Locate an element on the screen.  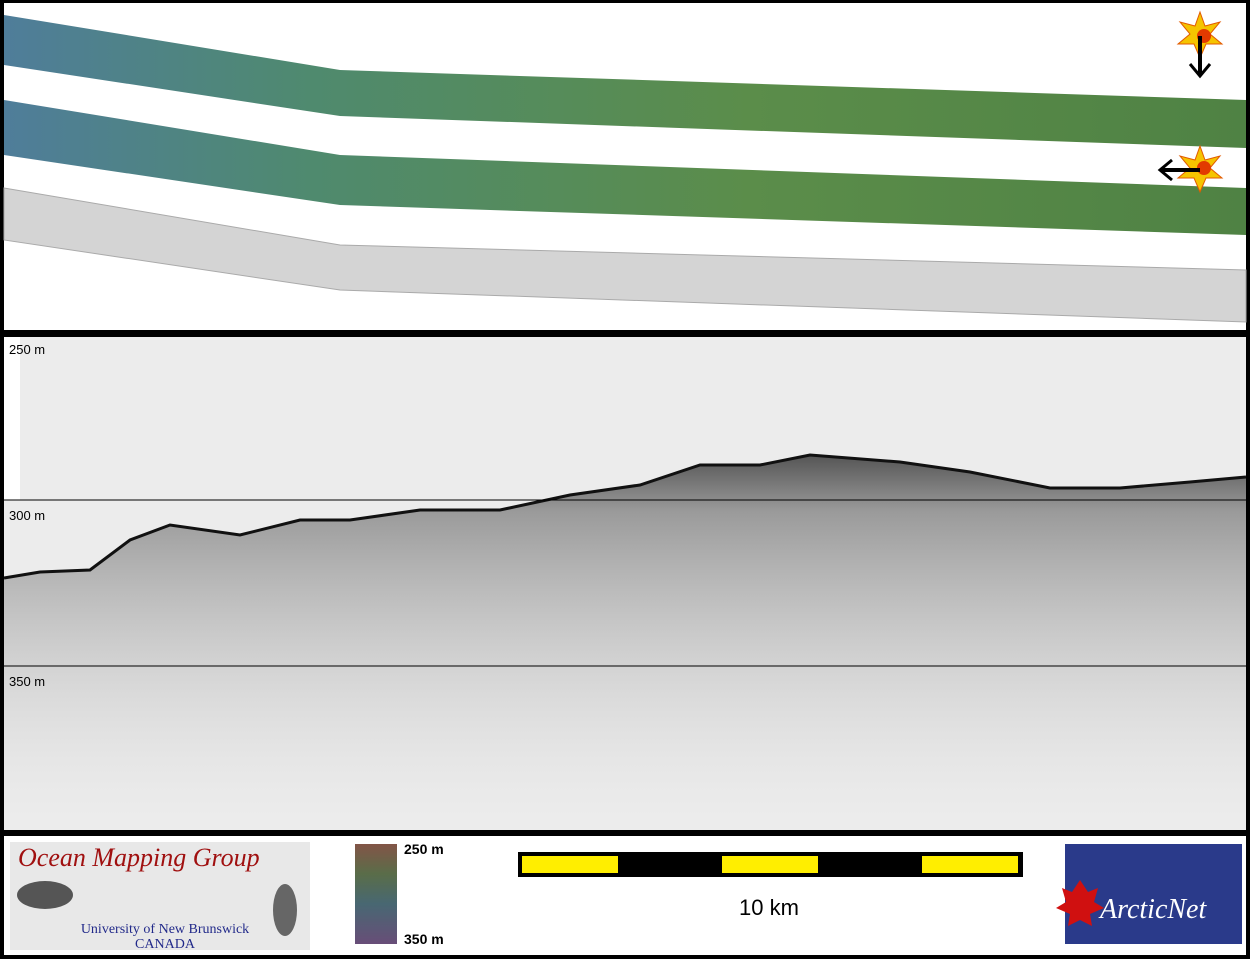
backscatter-swath is located at coordinates (625, 255).